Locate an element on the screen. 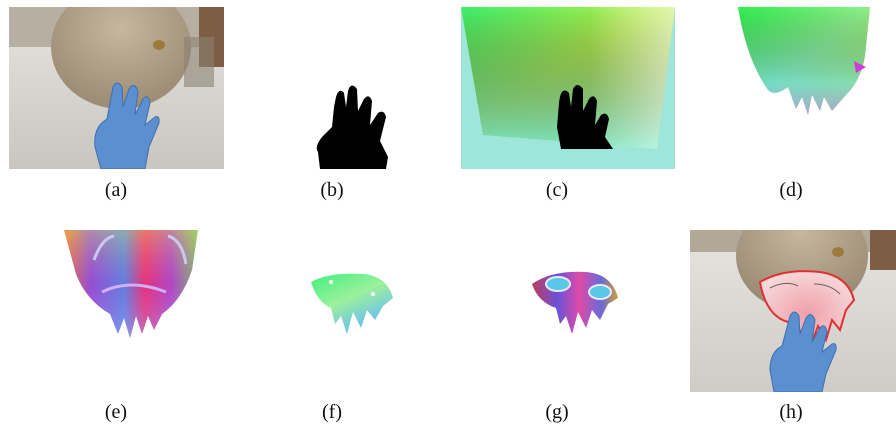  caption-a: (a) is located at coordinates (116, 190).